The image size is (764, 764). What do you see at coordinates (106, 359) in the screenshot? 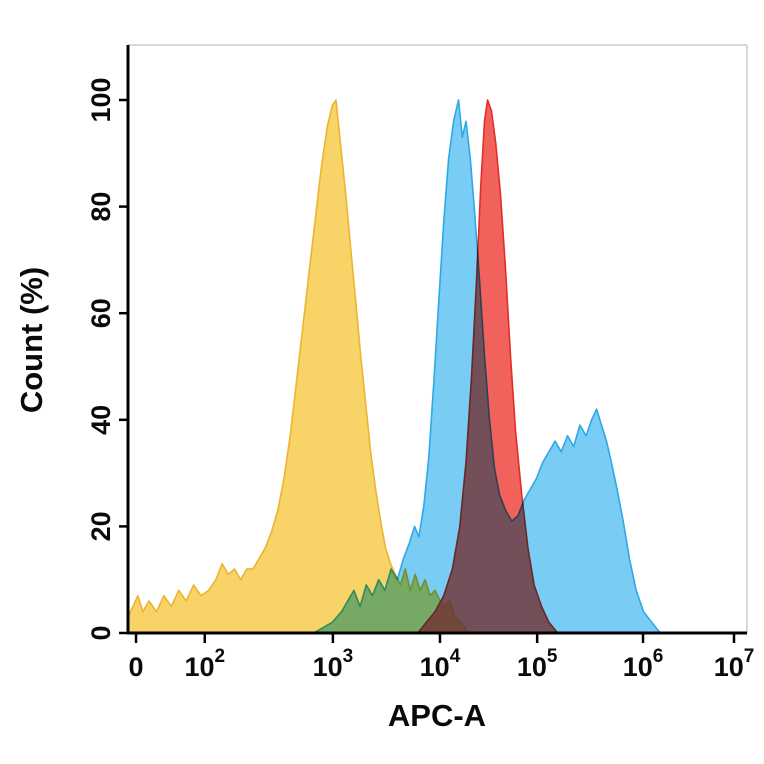
I see `y-axis-ticks: 0 20 40 60 80 100` at bounding box center [106, 359].